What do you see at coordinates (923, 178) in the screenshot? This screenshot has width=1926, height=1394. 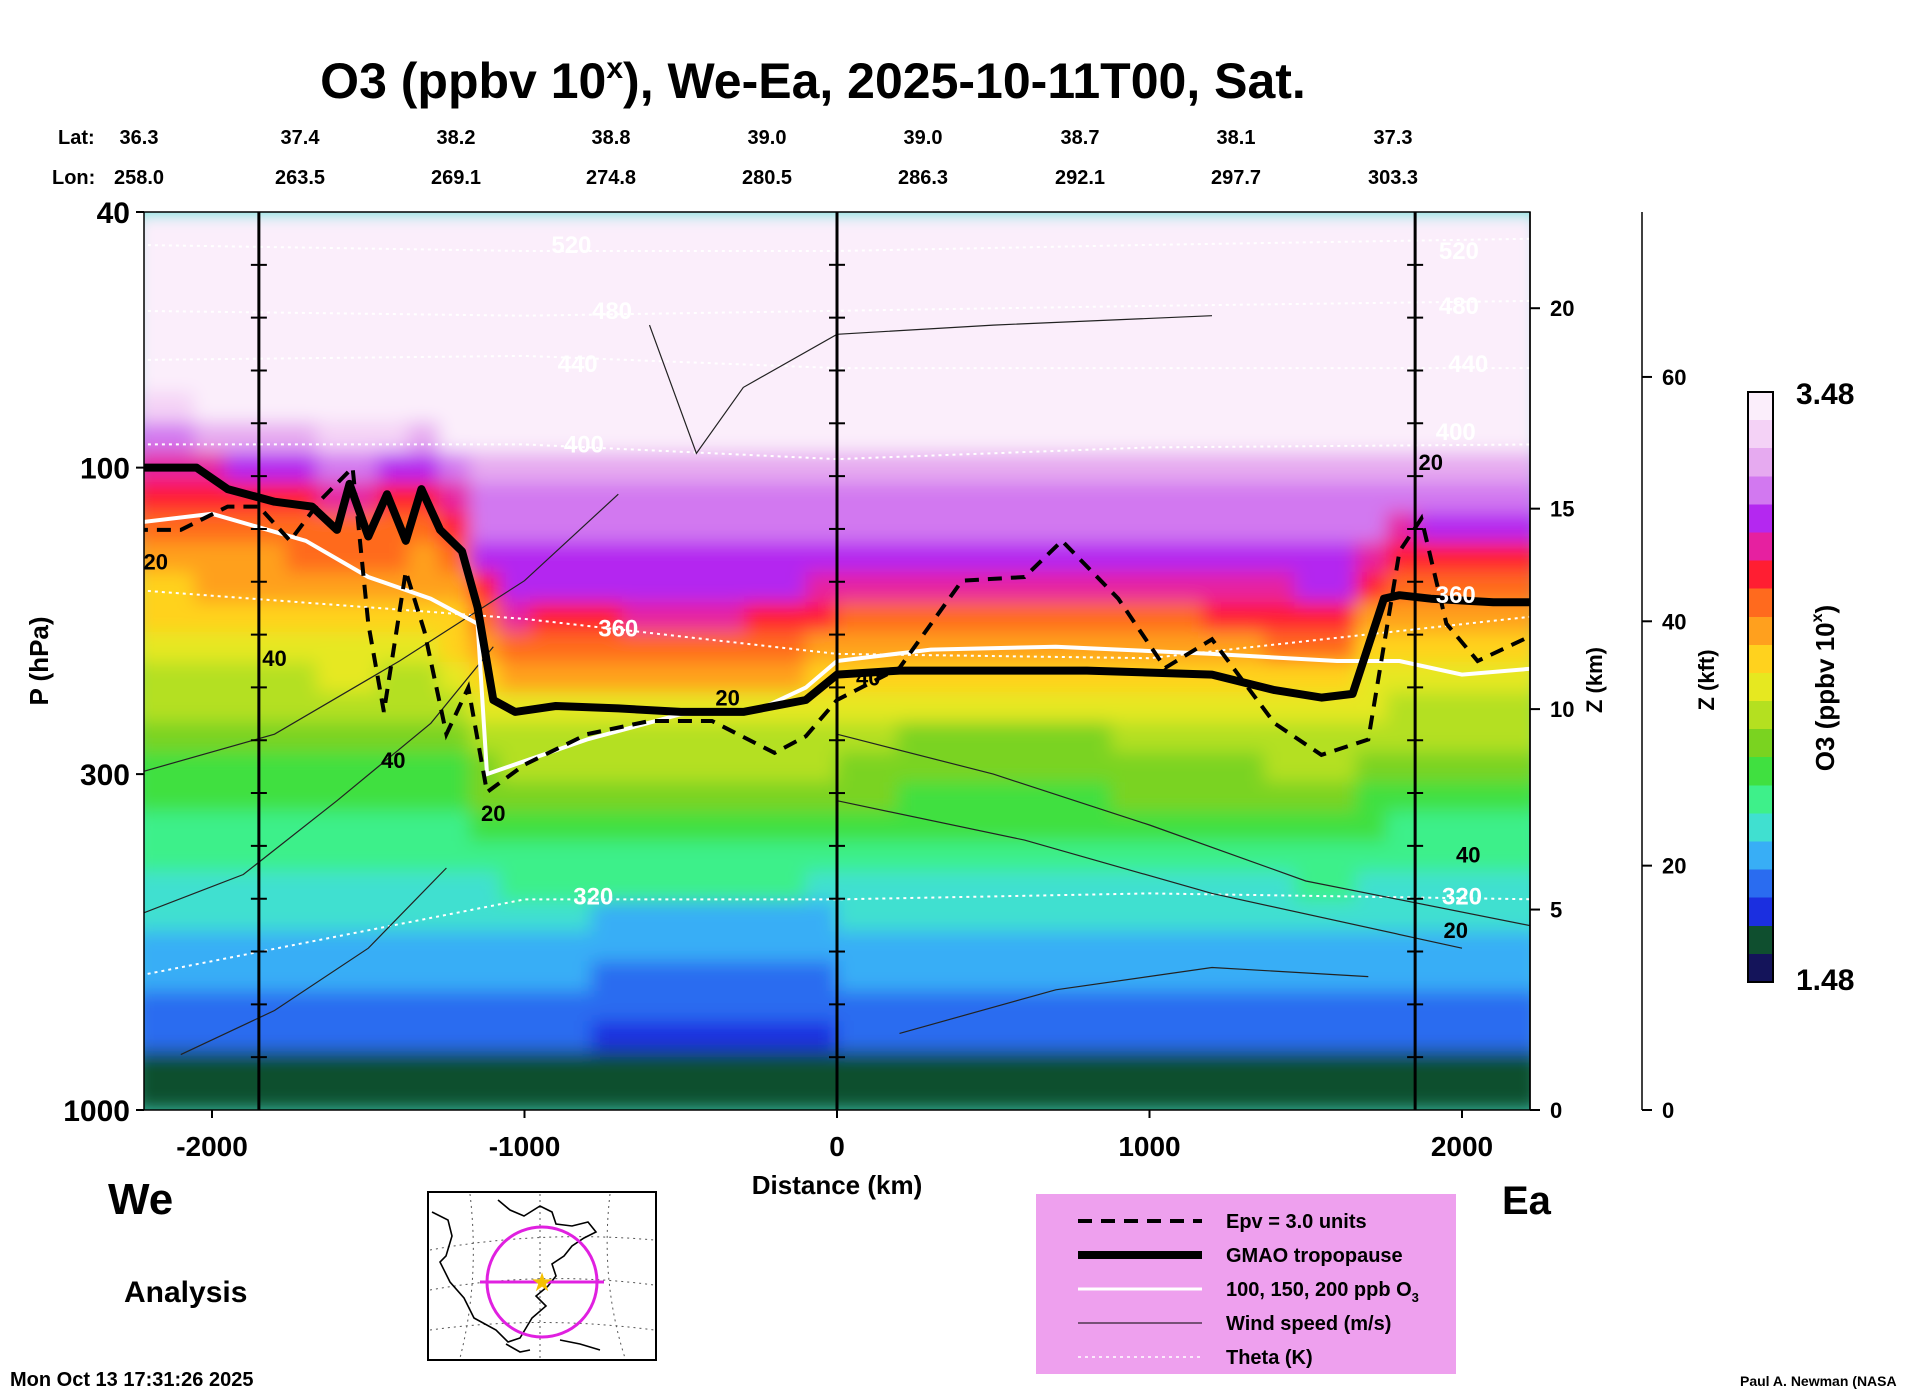 I see `lon-value: 286.3` at bounding box center [923, 178].